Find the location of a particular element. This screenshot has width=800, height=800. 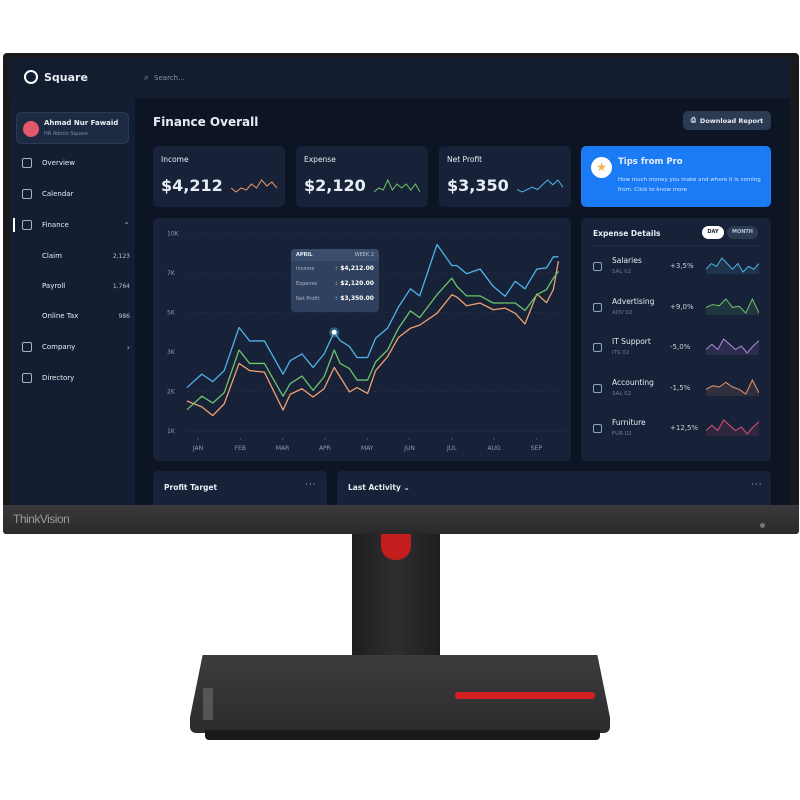

tips-title: Tips from Pro is located at coordinates (650, 162).